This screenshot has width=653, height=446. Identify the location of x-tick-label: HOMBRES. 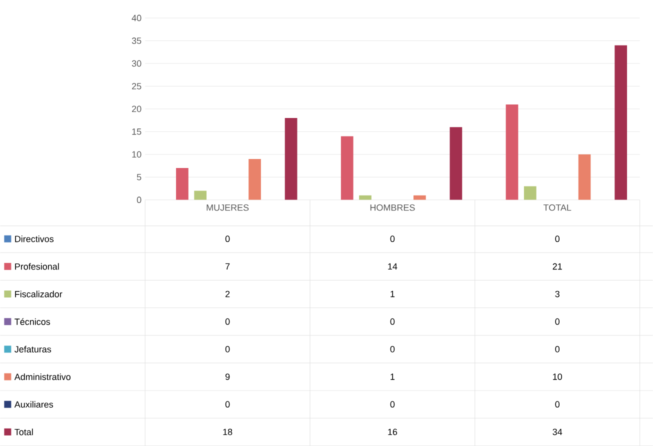
(392, 207).